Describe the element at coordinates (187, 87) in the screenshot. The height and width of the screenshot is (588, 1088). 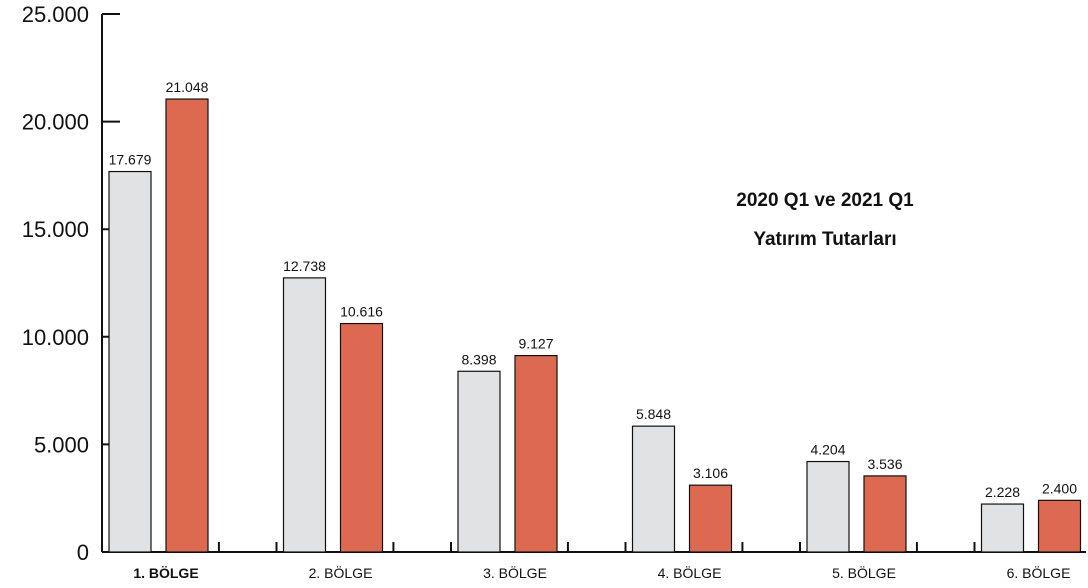
I see `data-label: 21.048` at that location.